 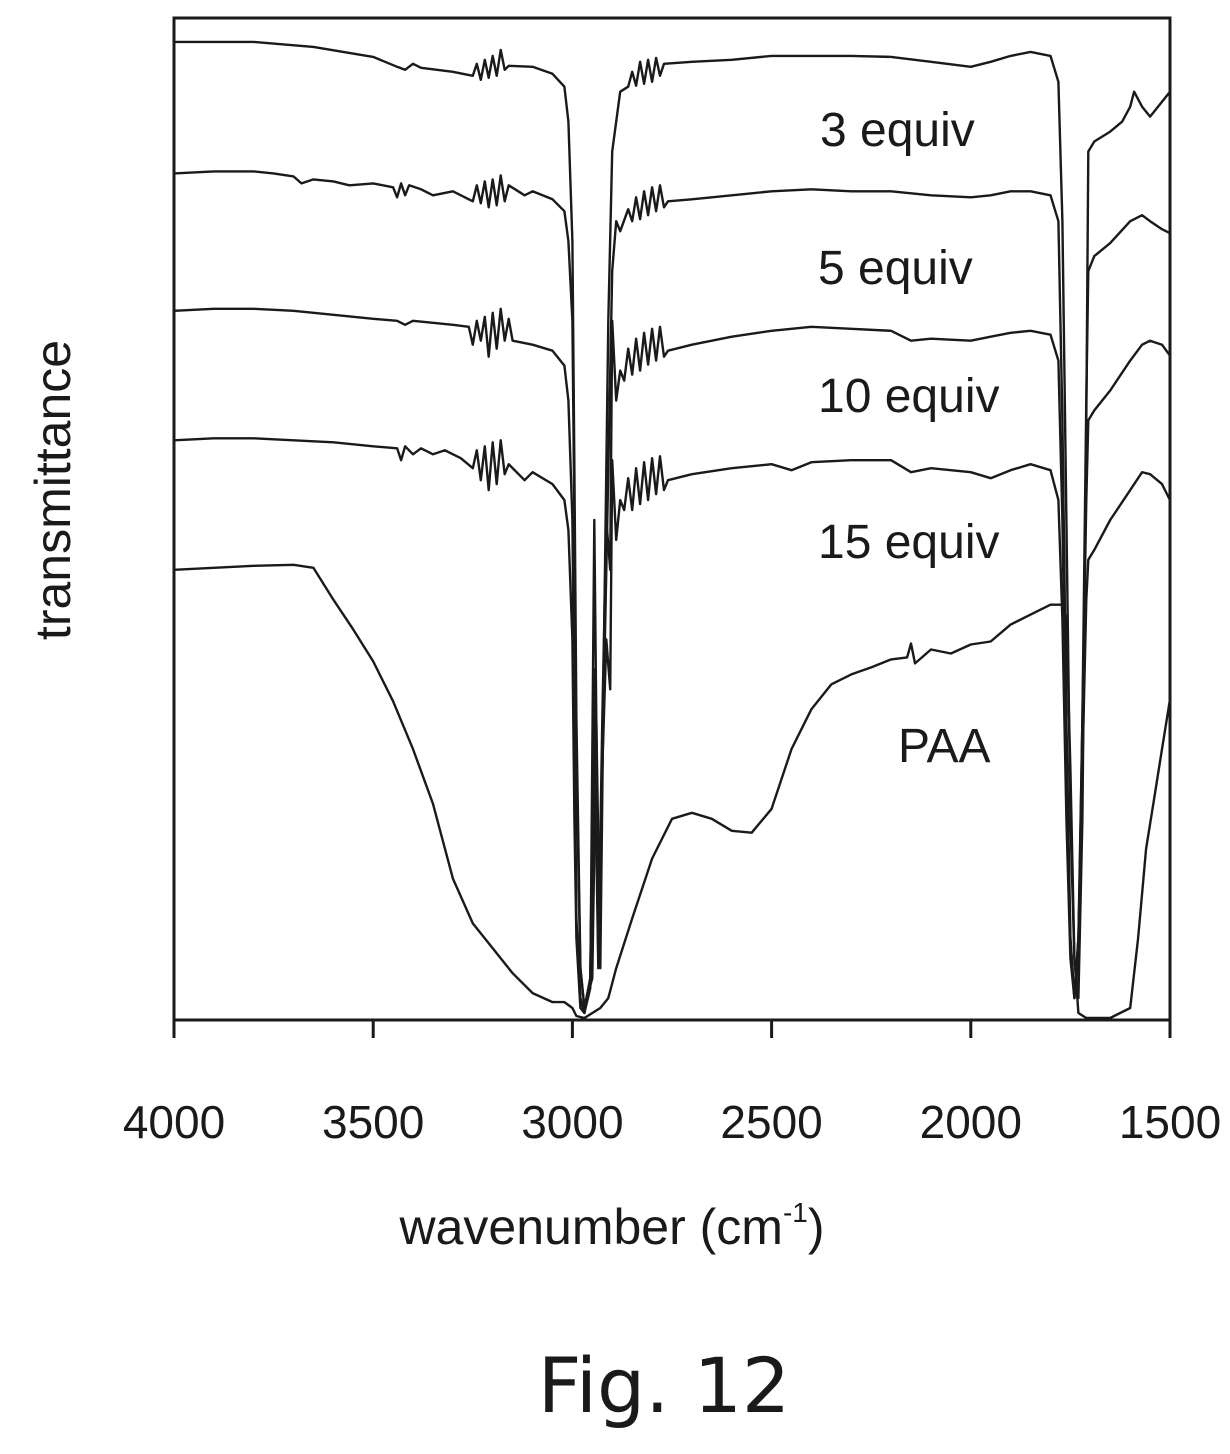 What do you see at coordinates (664, 1385) in the screenshot?
I see `figure-caption: Fig. 12` at bounding box center [664, 1385].